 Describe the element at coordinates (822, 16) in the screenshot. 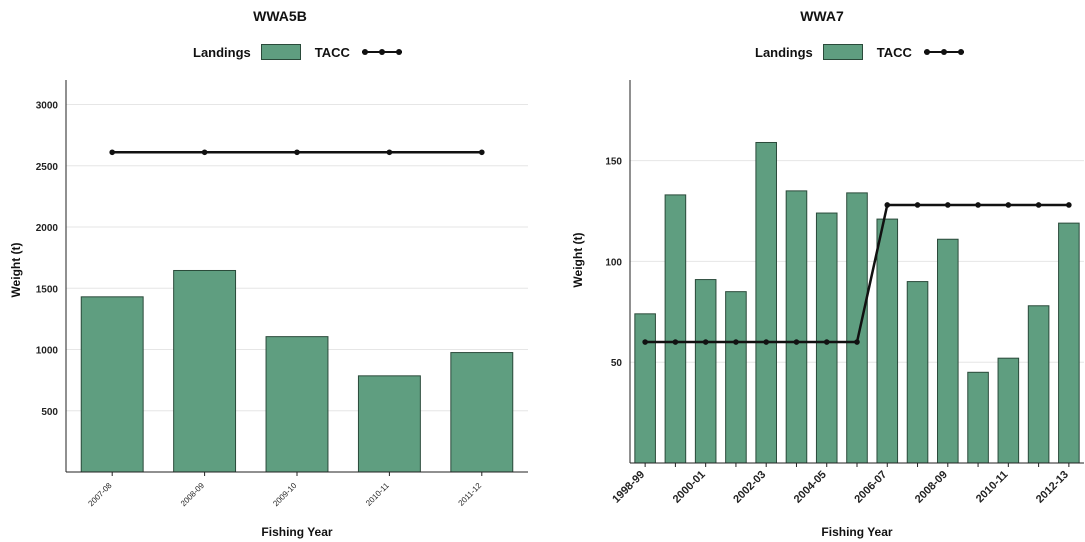

I see `chart-title: WWA7` at that location.